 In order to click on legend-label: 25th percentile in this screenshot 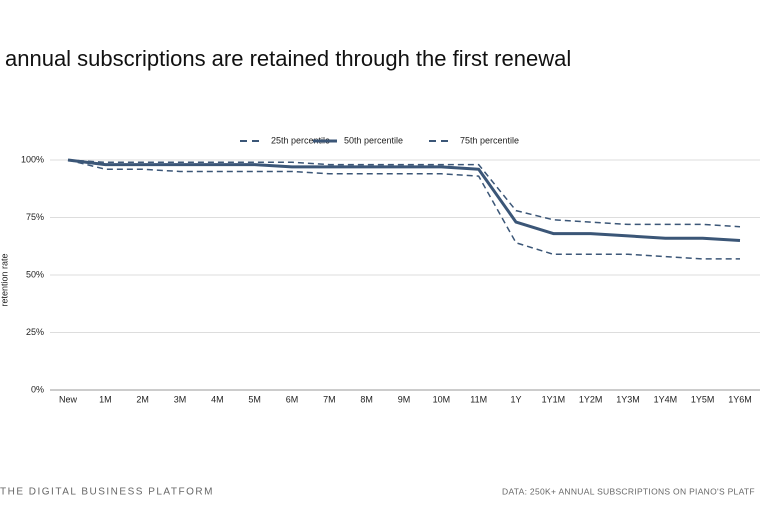, I will do `click(300, 140)`.